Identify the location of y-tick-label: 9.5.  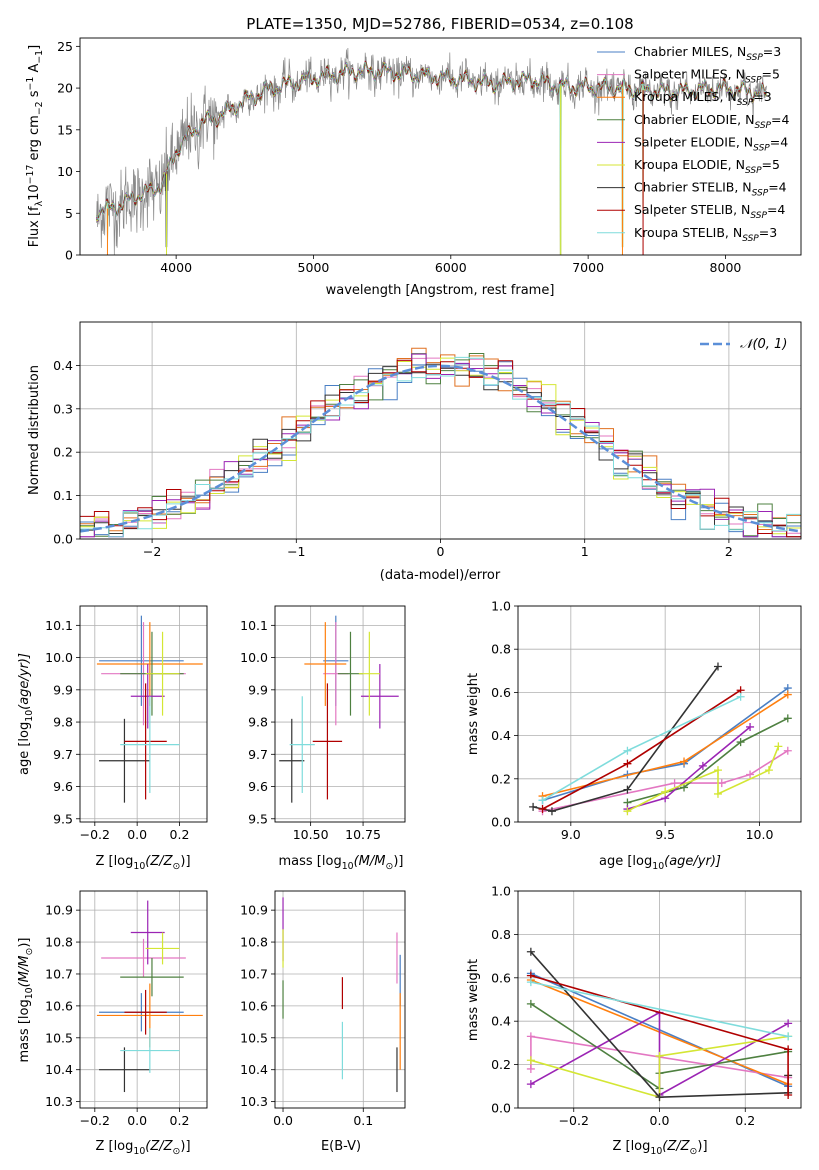
(63, 818).